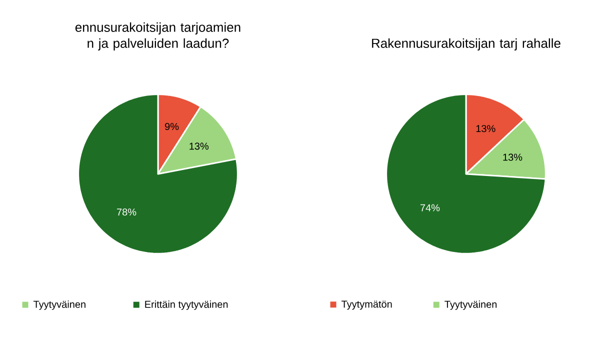 Image resolution: width=616 pixels, height=346 pixels. Describe the element at coordinates (366, 305) in the screenshot. I see `legend-label: Tyytymätön` at that location.